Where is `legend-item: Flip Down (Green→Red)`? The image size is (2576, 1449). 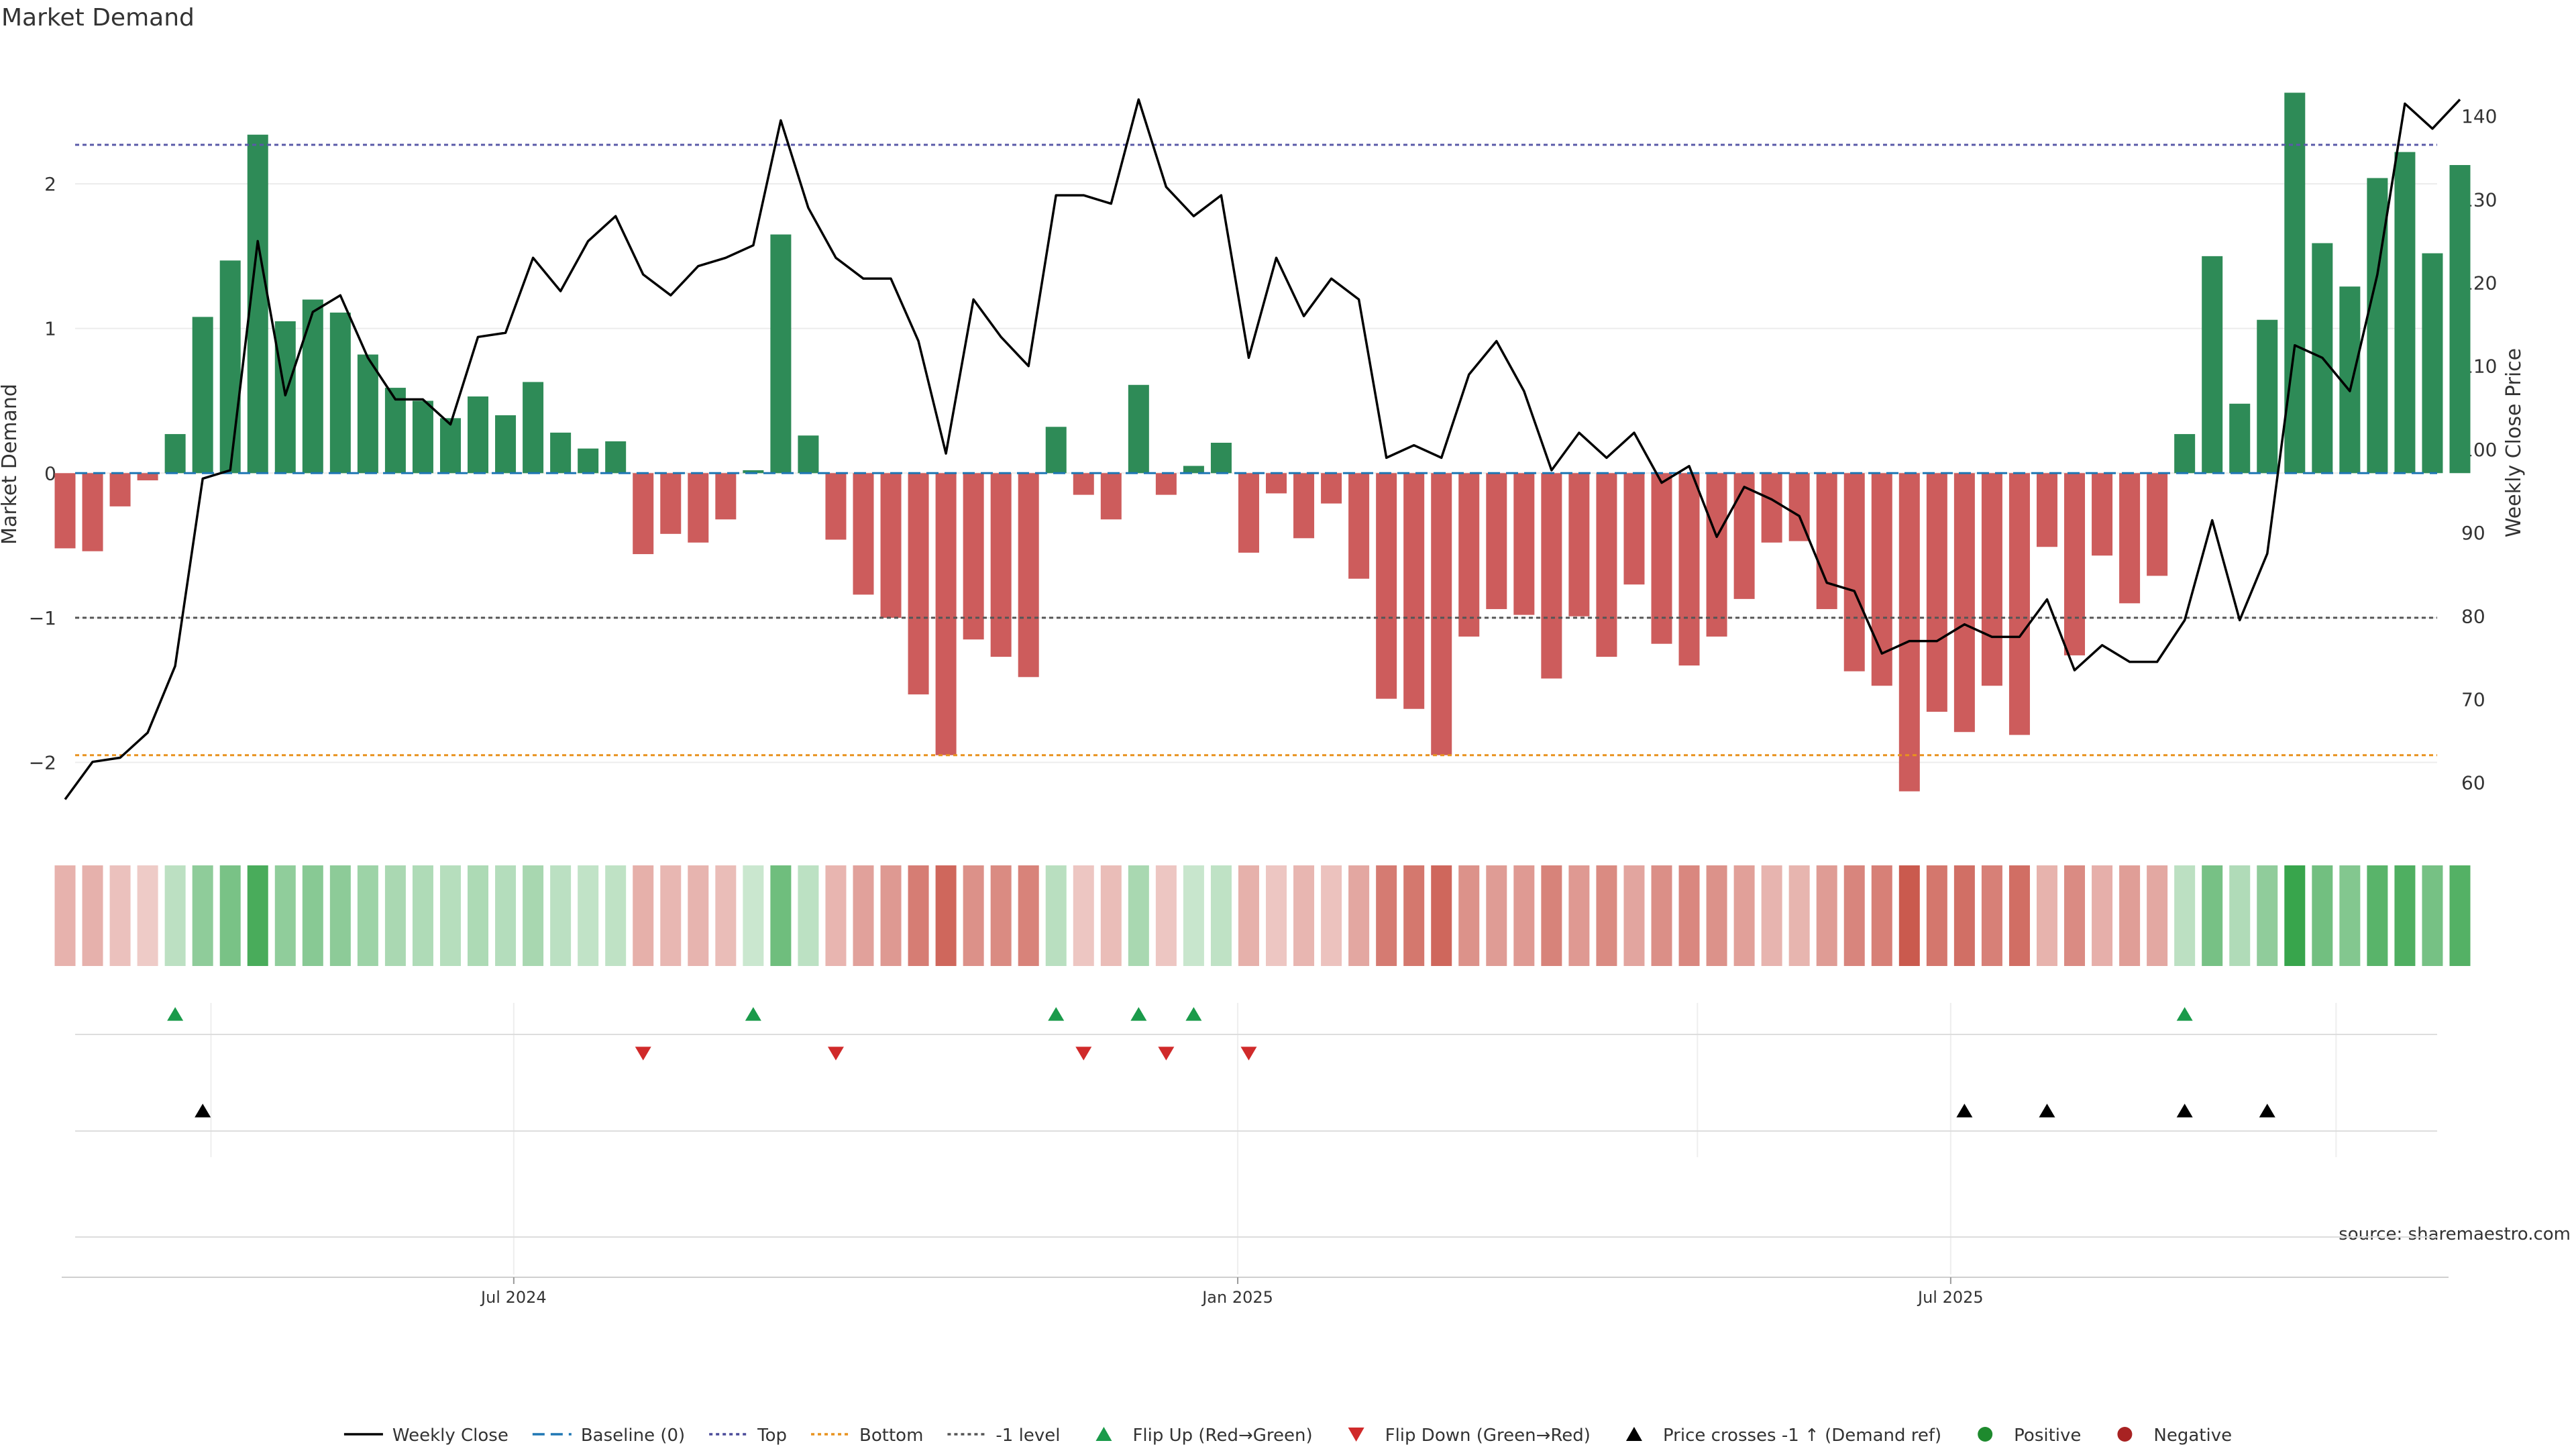
legend-item: Flip Down (Green→Red) is located at coordinates (1469, 1436).